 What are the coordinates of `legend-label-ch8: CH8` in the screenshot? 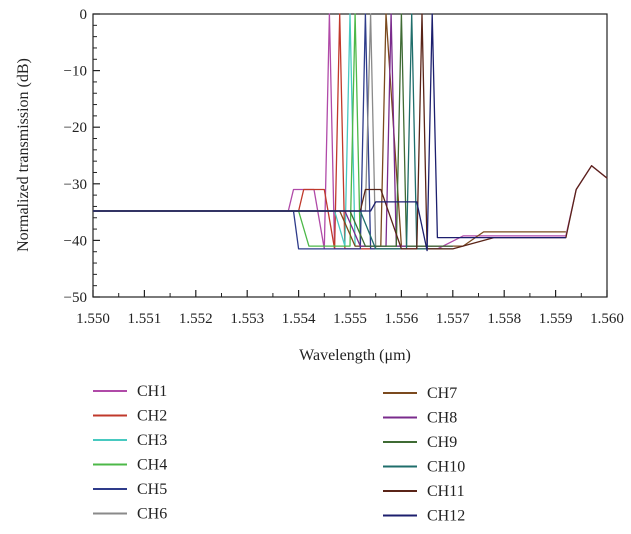 It's located at (442, 418).